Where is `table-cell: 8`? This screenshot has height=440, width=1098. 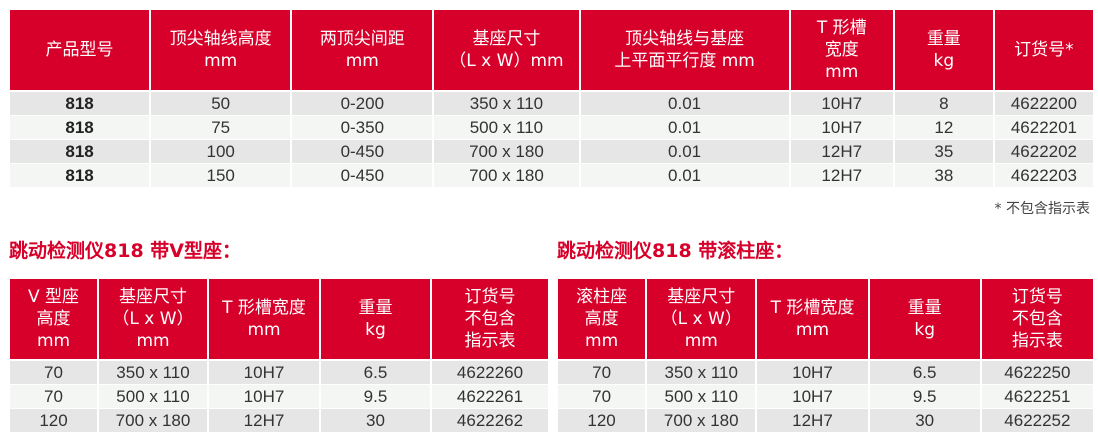
table-cell: 8 is located at coordinates (943, 103).